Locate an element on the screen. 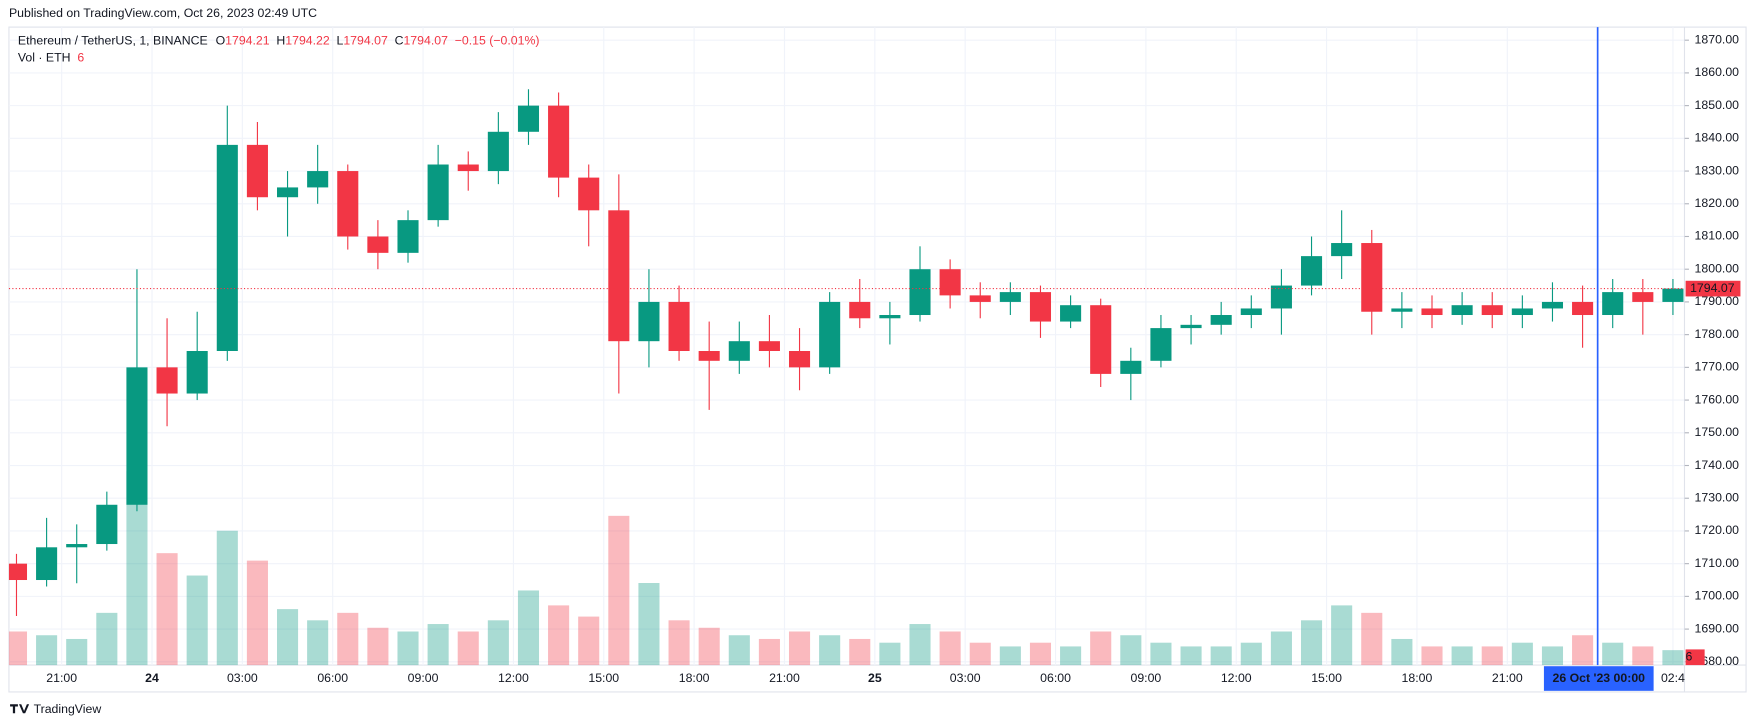 Image resolution: width=1755 pixels, height=728 pixels. y-tick-label: 1760.00 is located at coordinates (1717, 399).